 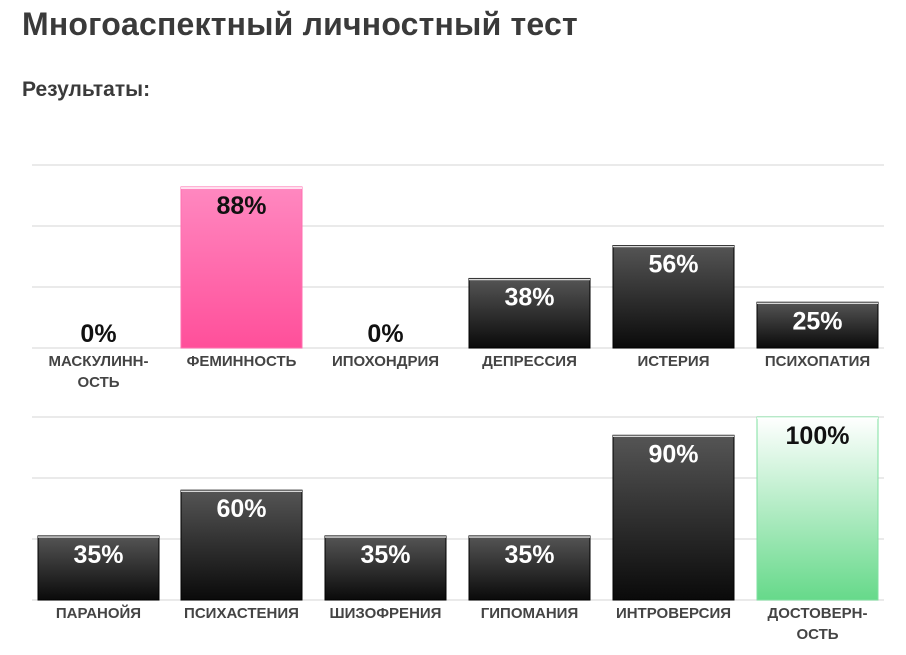 I want to click on results-heading: Результаты:, so click(x=86, y=89).